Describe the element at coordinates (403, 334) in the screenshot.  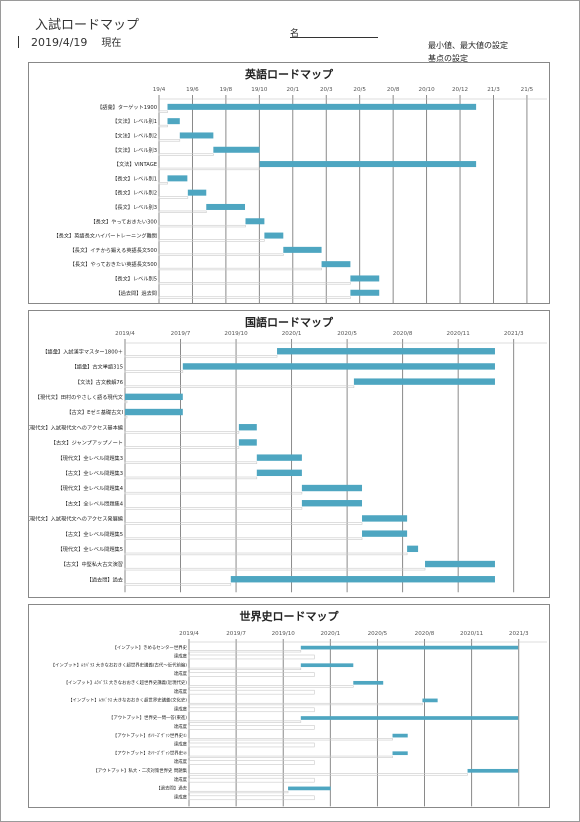
I see `x-tick-label: 2020/8` at that location.